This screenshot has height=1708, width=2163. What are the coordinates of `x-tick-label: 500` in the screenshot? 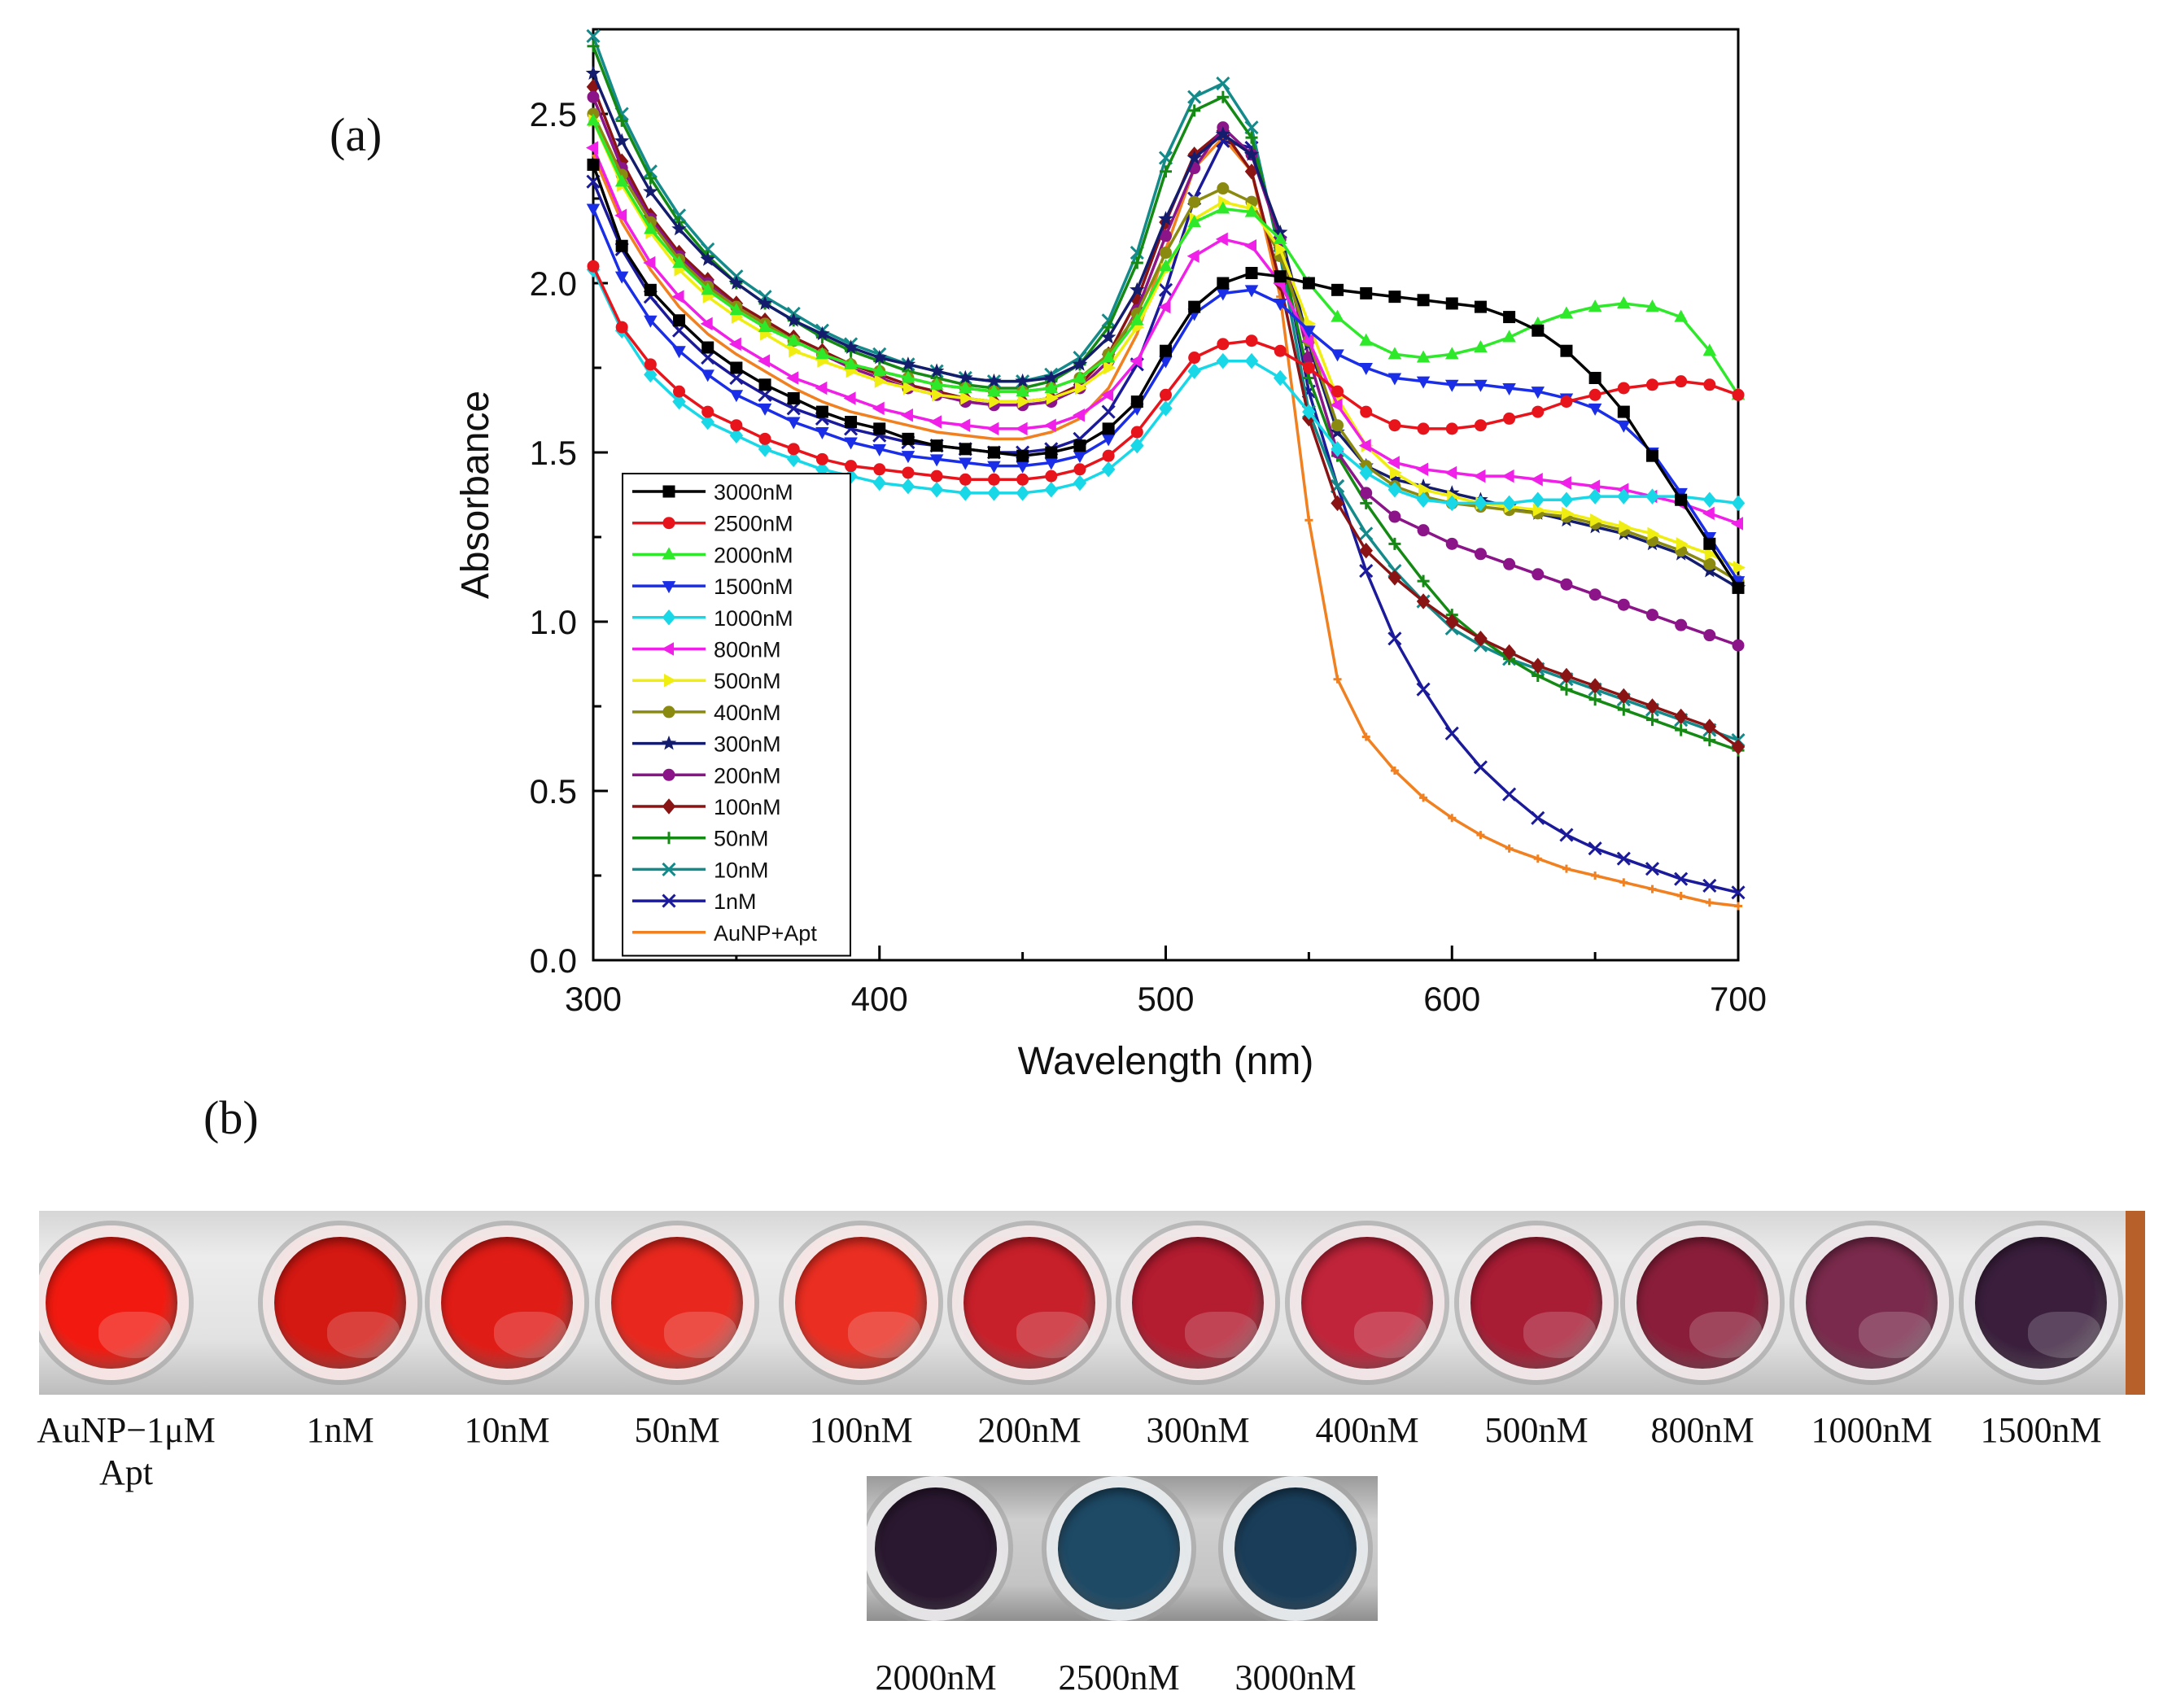 It's located at (1165, 999).